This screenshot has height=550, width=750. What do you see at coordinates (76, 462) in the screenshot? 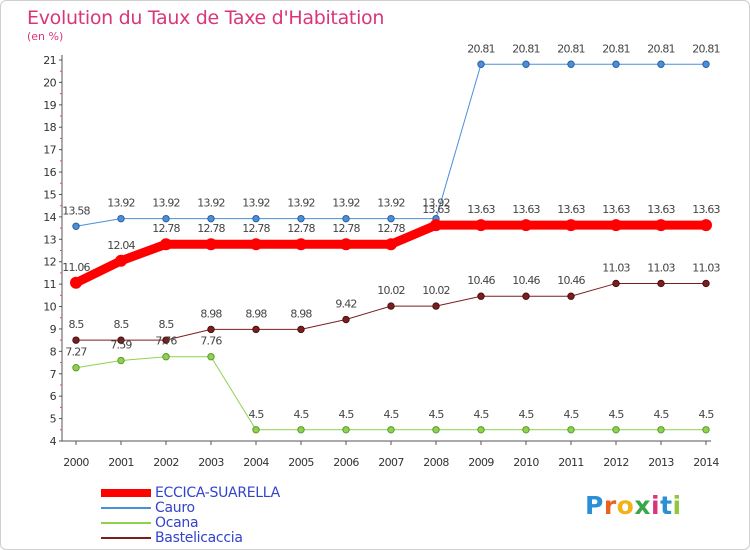
I see `x-tick-label: 2000` at bounding box center [76, 462].